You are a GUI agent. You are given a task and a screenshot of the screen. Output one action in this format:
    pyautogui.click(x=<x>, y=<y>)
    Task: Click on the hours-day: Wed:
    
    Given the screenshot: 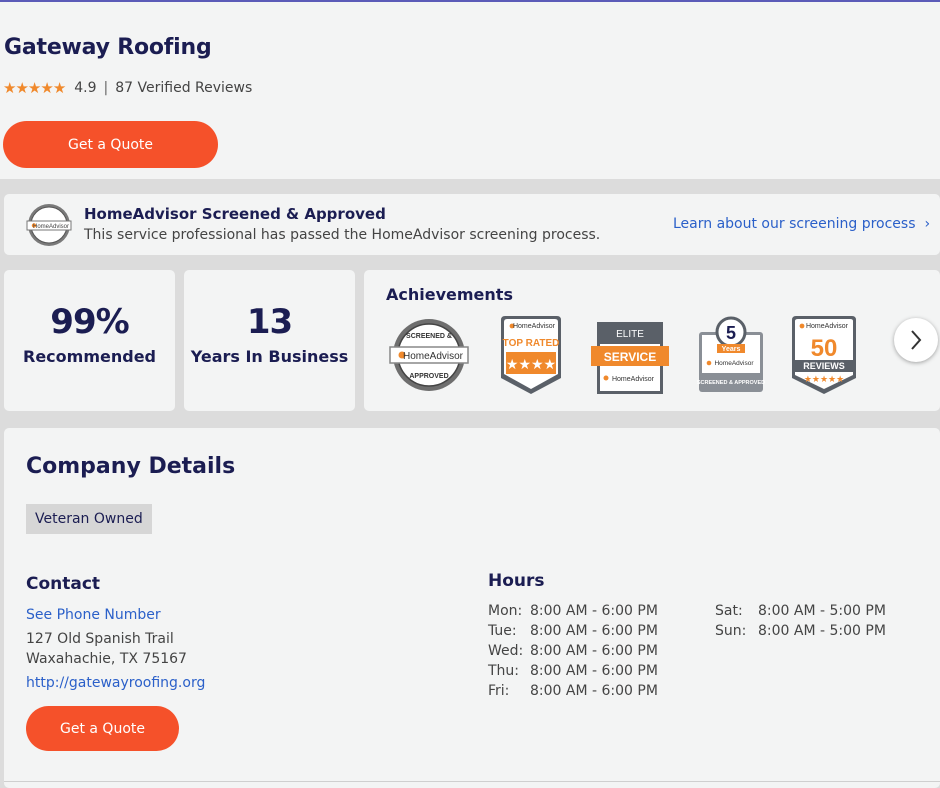 What is the action you would take?
    pyautogui.click(x=506, y=651)
    